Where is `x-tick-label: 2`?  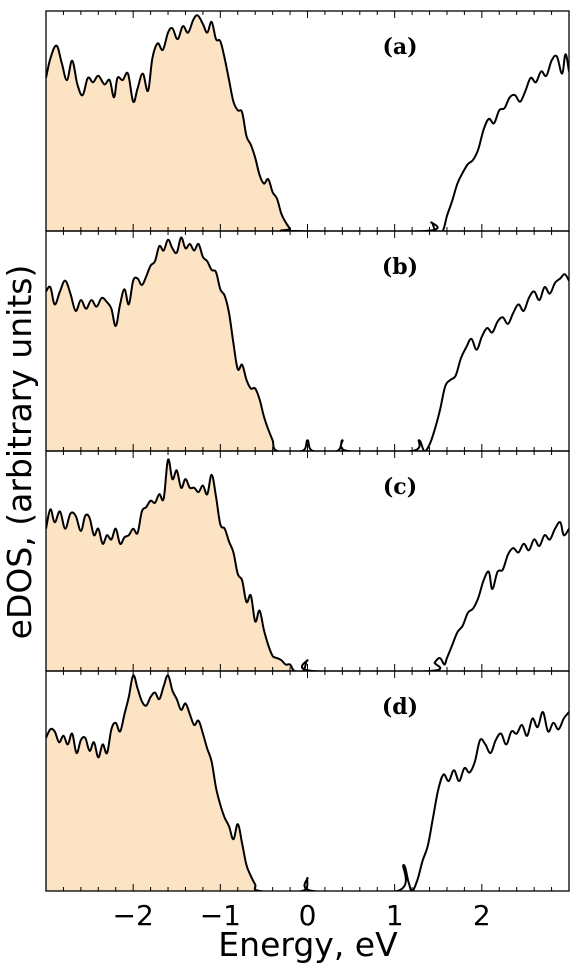 x-tick-label: 2 is located at coordinates (482, 915).